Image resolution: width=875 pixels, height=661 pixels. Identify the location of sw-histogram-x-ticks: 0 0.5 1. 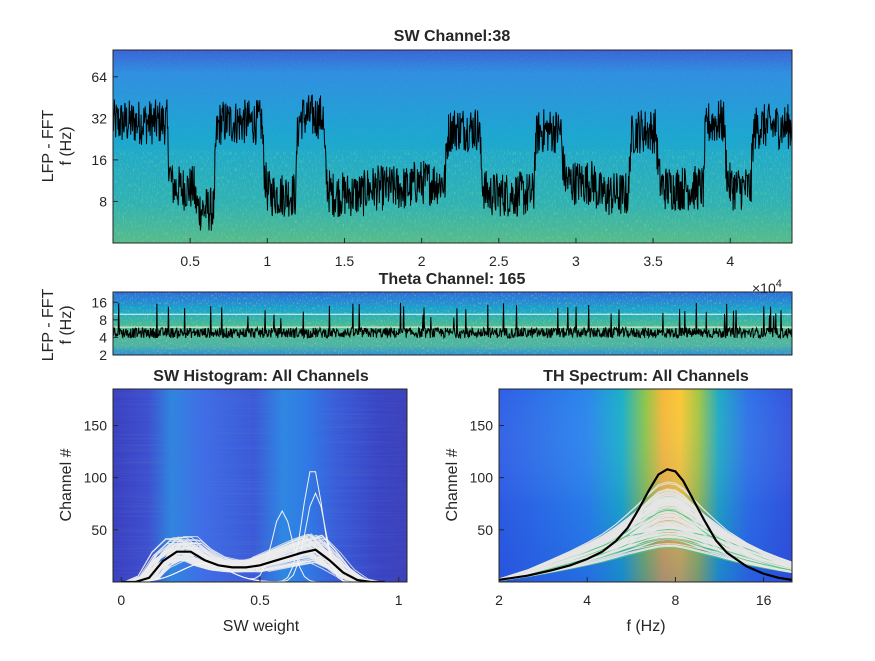
(260, 592).